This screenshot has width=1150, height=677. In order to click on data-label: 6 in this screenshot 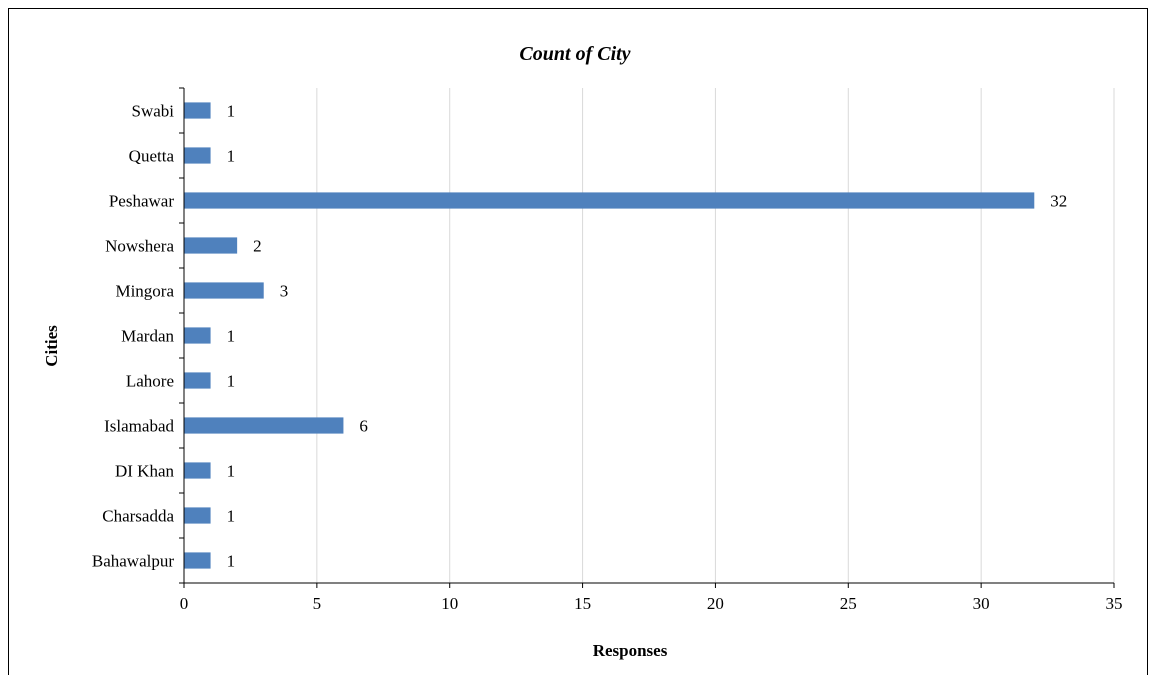, I will do `click(363, 426)`.